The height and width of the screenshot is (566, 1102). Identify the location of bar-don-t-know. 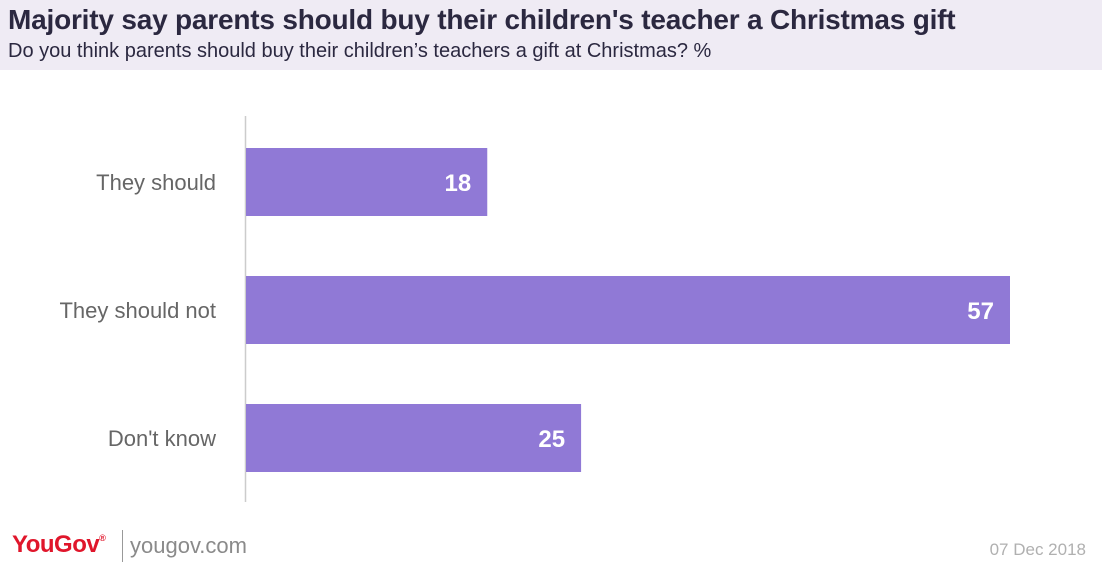
(414, 438).